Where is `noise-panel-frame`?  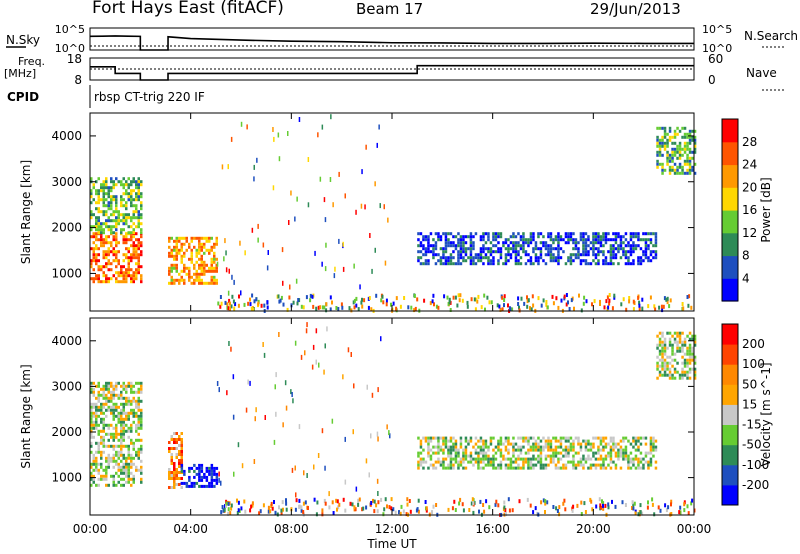
noise-panel-frame is located at coordinates (392, 39).